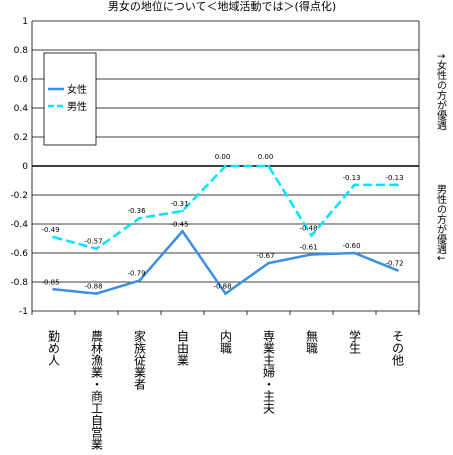  Describe the element at coordinates (140, 360) in the screenshot. I see `x-category-label: 家族従業者` at that location.